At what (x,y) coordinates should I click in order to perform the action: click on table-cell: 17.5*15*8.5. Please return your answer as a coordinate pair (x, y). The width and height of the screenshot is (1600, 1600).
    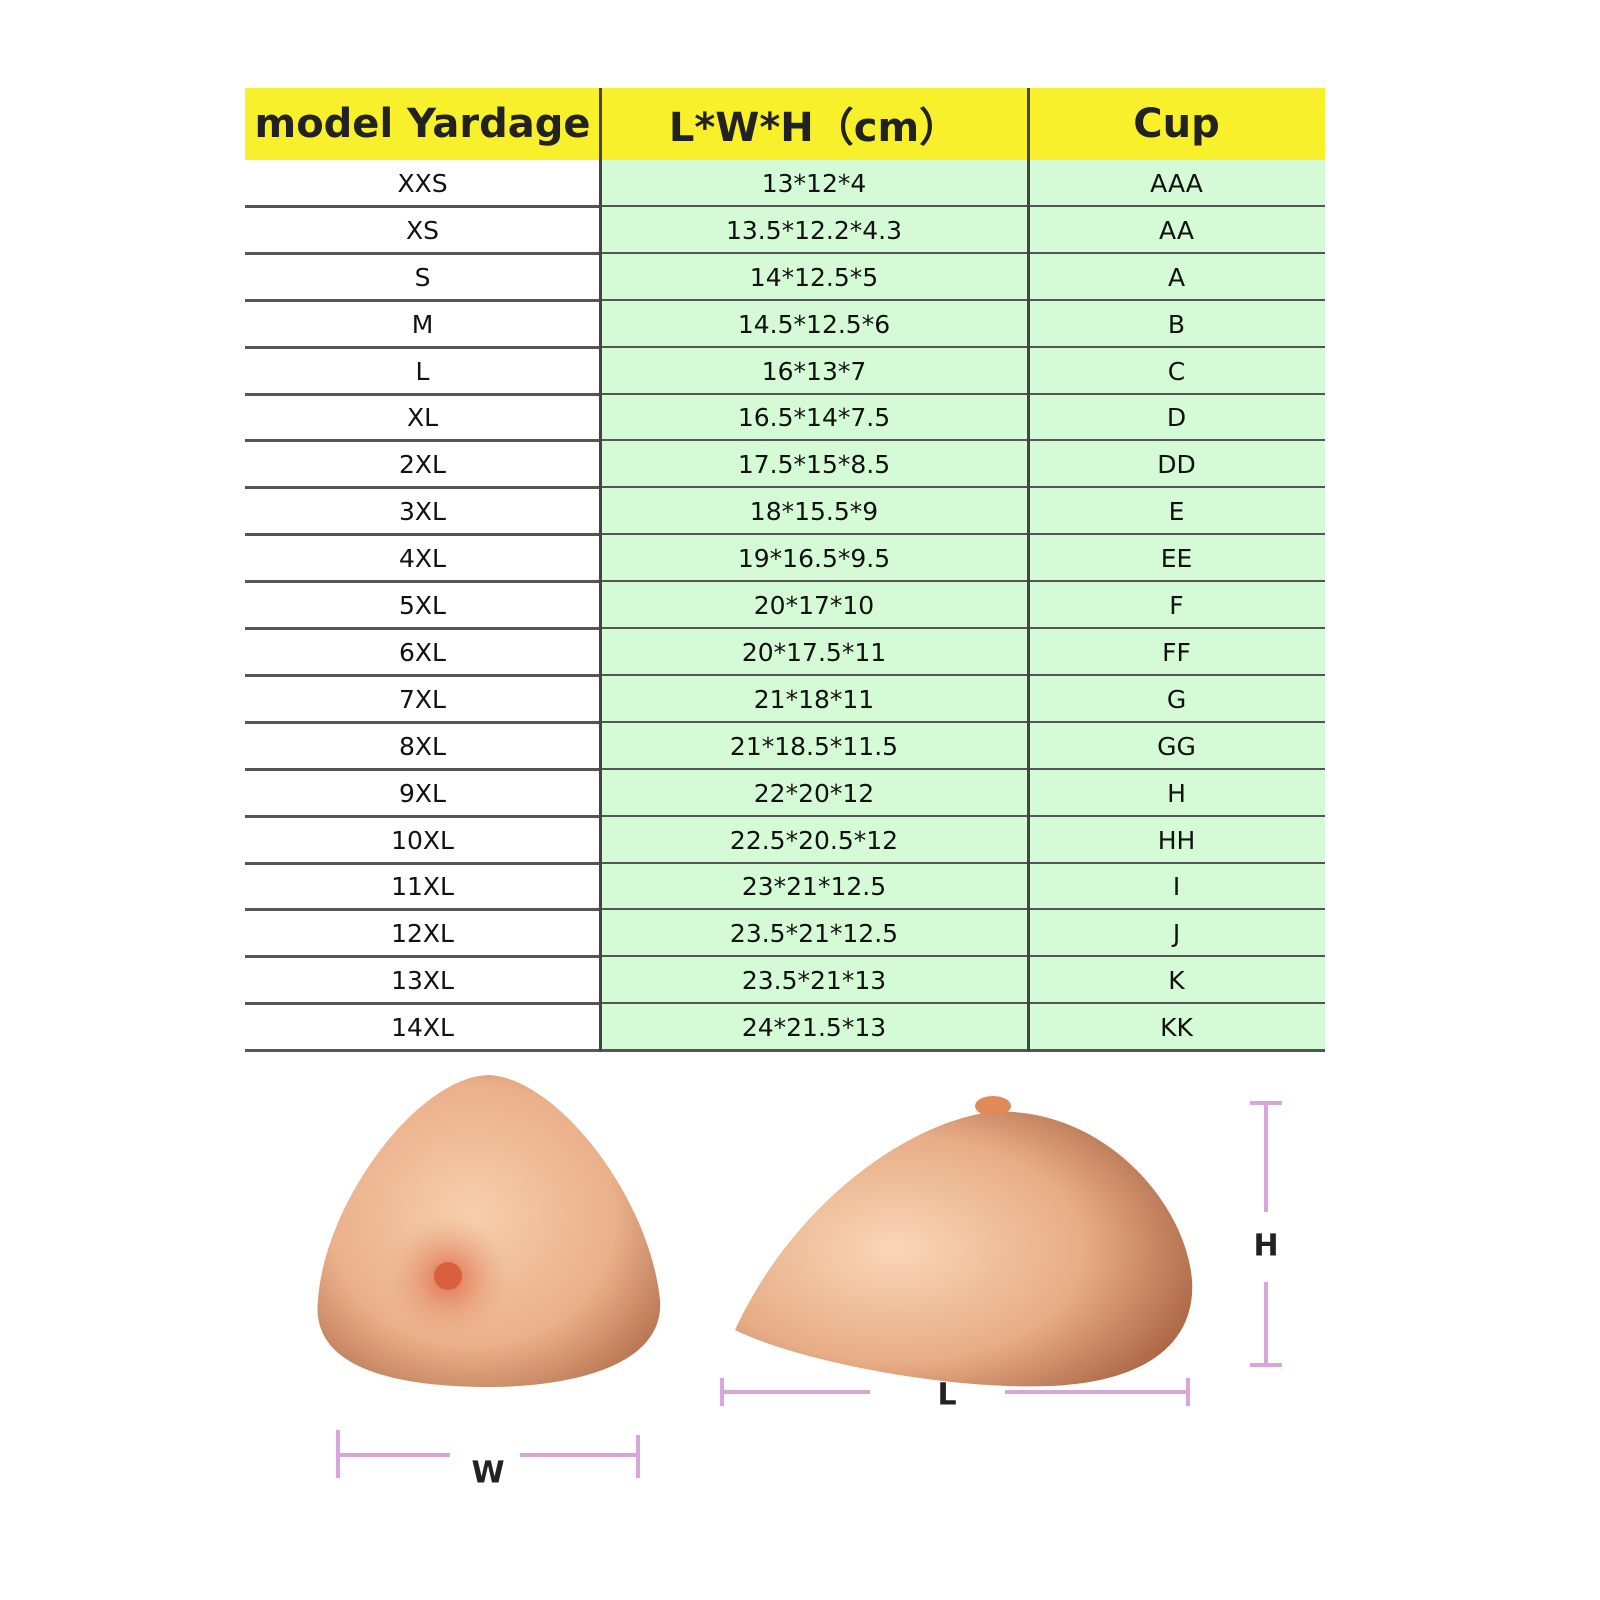
    Looking at the image, I should click on (814, 465).